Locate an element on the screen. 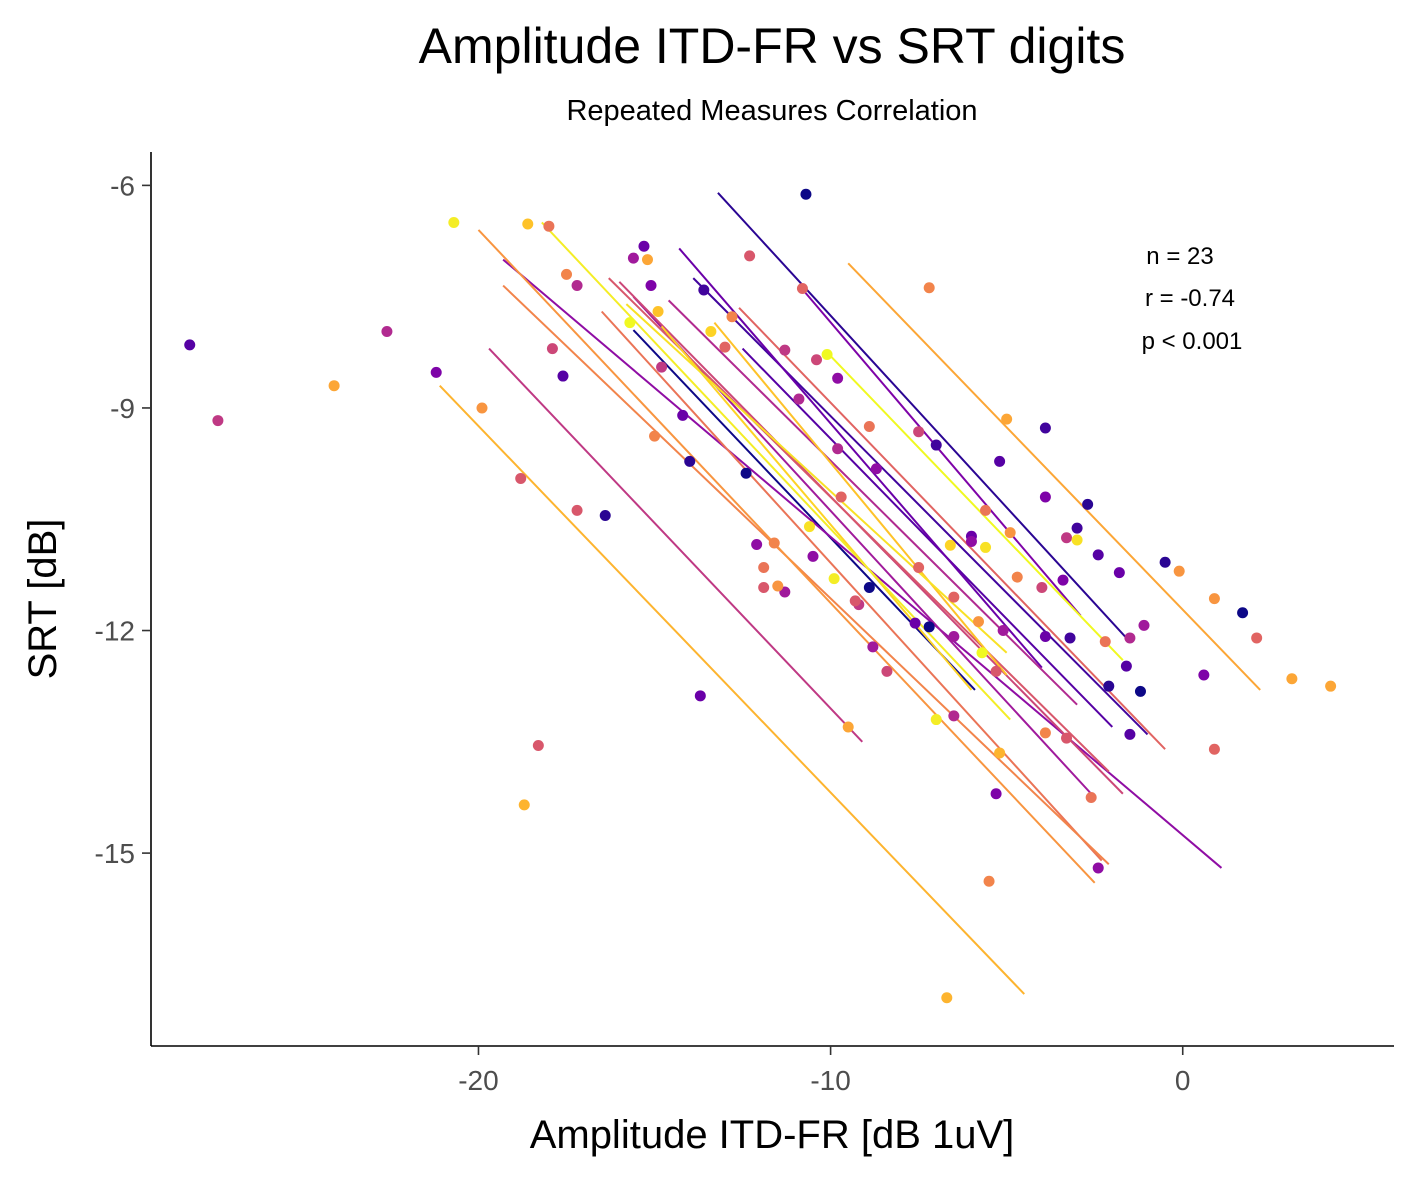 This screenshot has width=1417, height=1181. x-tick-label: 0 is located at coordinates (1183, 1080).